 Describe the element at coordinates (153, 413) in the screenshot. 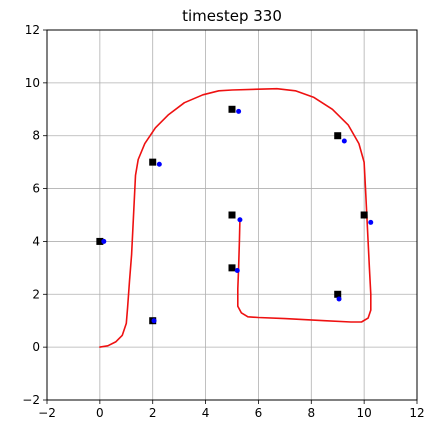

I see `x-tick-label: 2` at that location.